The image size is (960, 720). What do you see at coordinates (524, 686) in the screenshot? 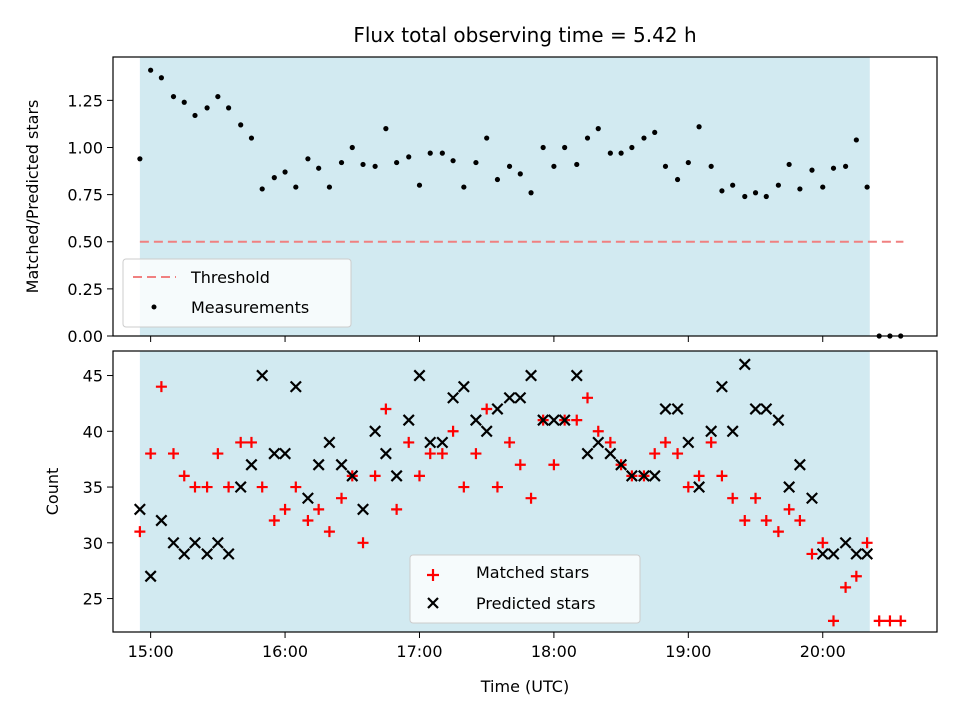
I see `x-axis-label: Time (UTC)` at bounding box center [524, 686].